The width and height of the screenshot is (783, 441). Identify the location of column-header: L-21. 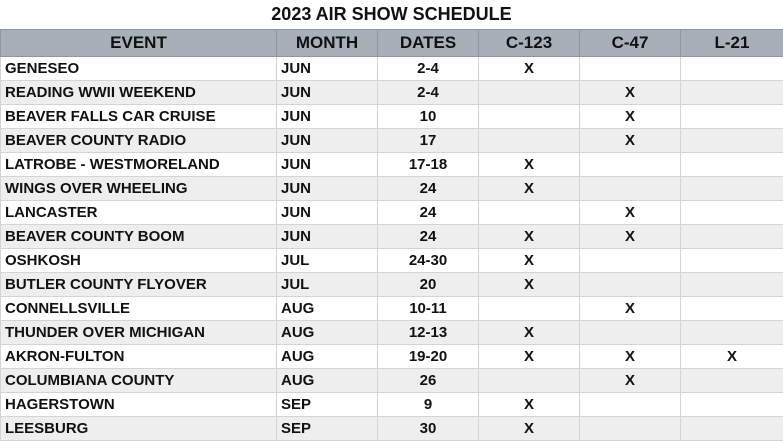
(731, 43).